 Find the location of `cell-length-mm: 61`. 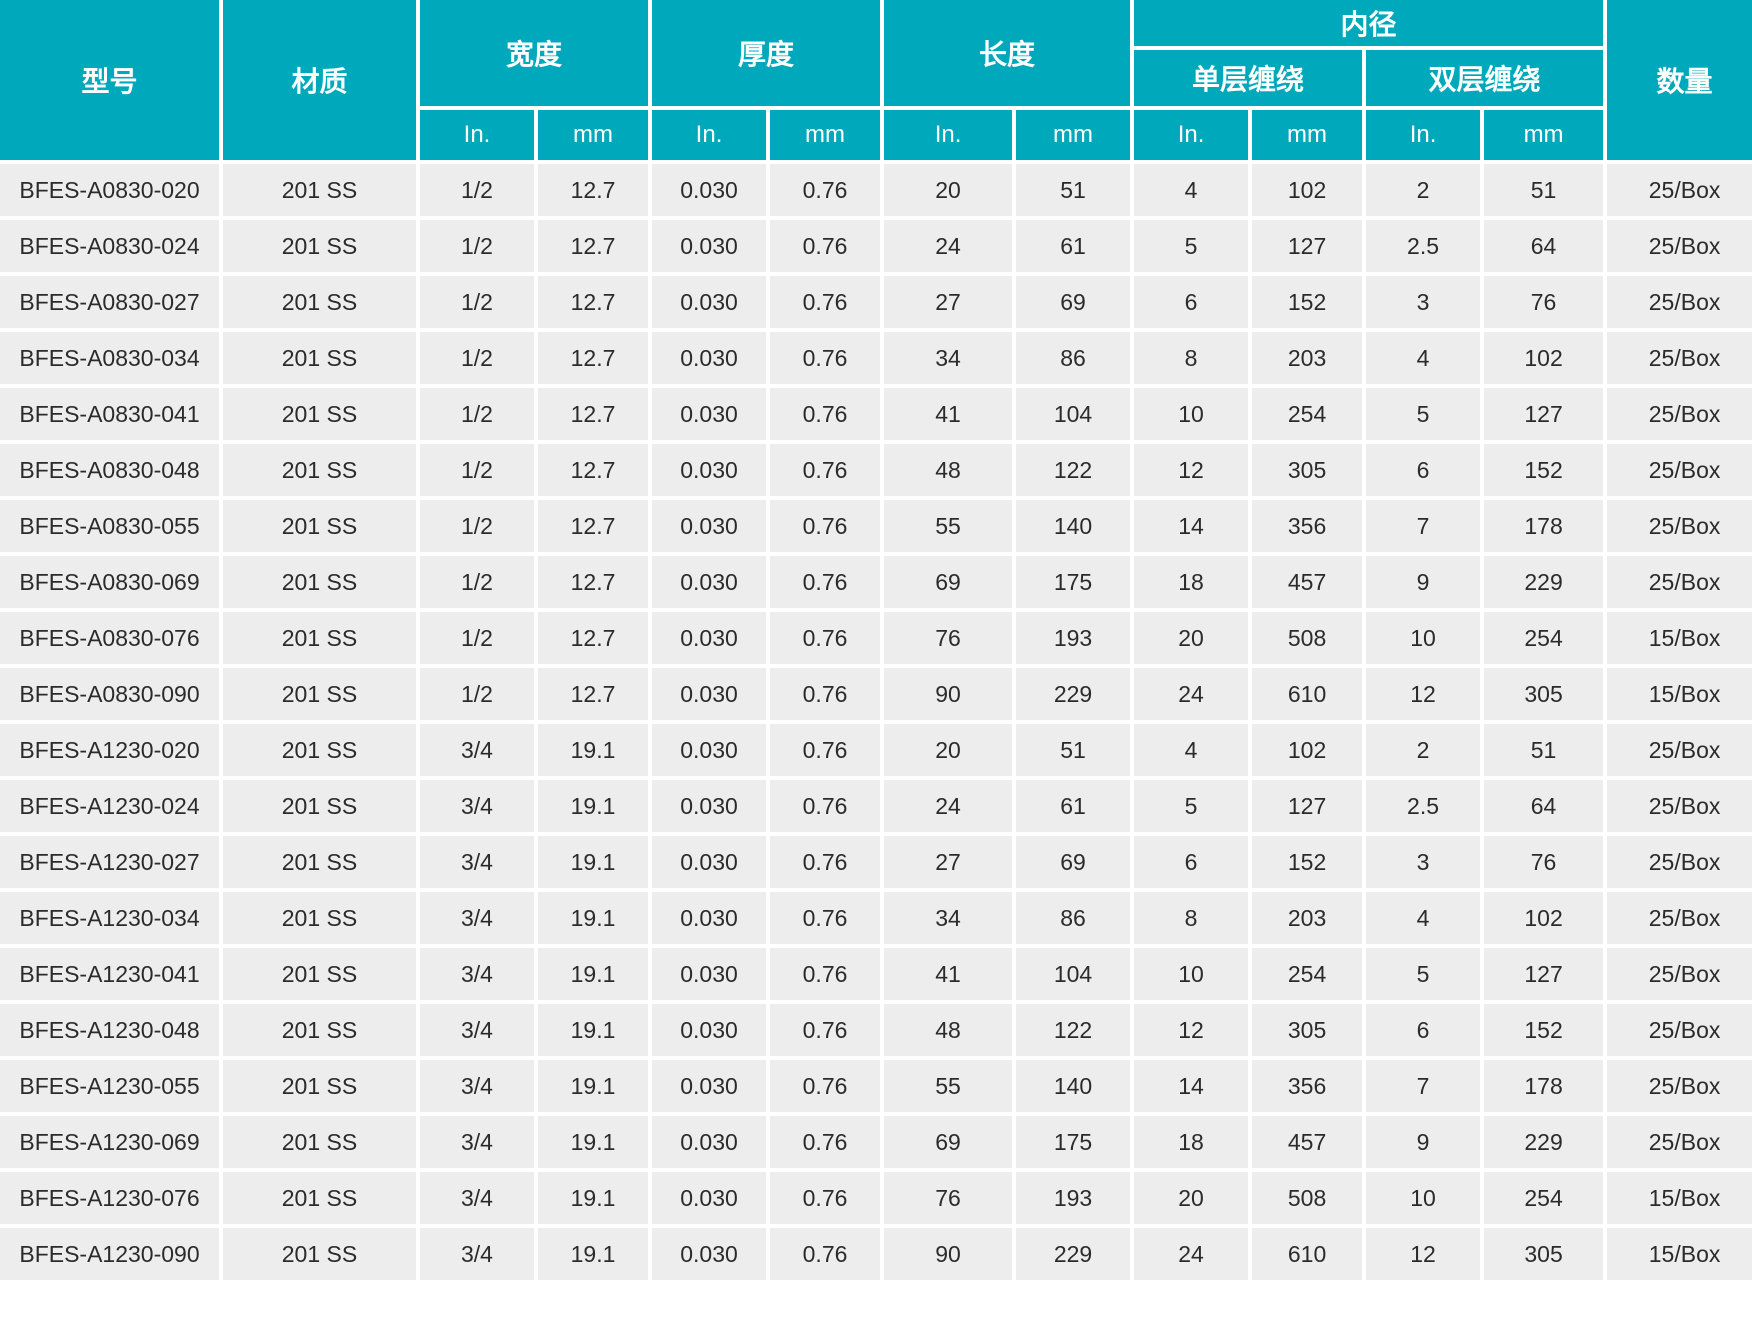

cell-length-mm: 61 is located at coordinates (1073, 246).